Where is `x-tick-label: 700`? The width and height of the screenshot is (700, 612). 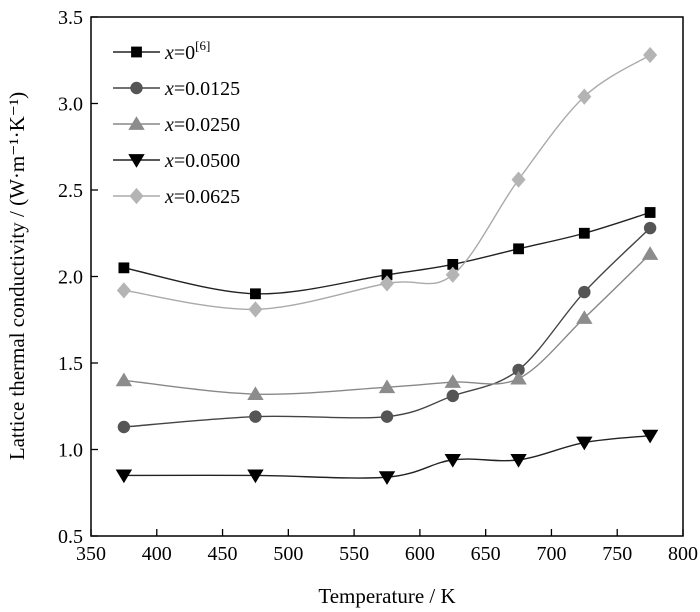
x-tick-label: 700 is located at coordinates (551, 554).